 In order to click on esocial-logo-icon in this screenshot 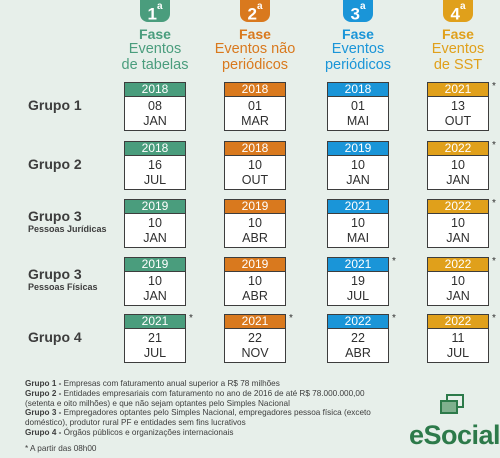, I will do `click(452, 404)`.